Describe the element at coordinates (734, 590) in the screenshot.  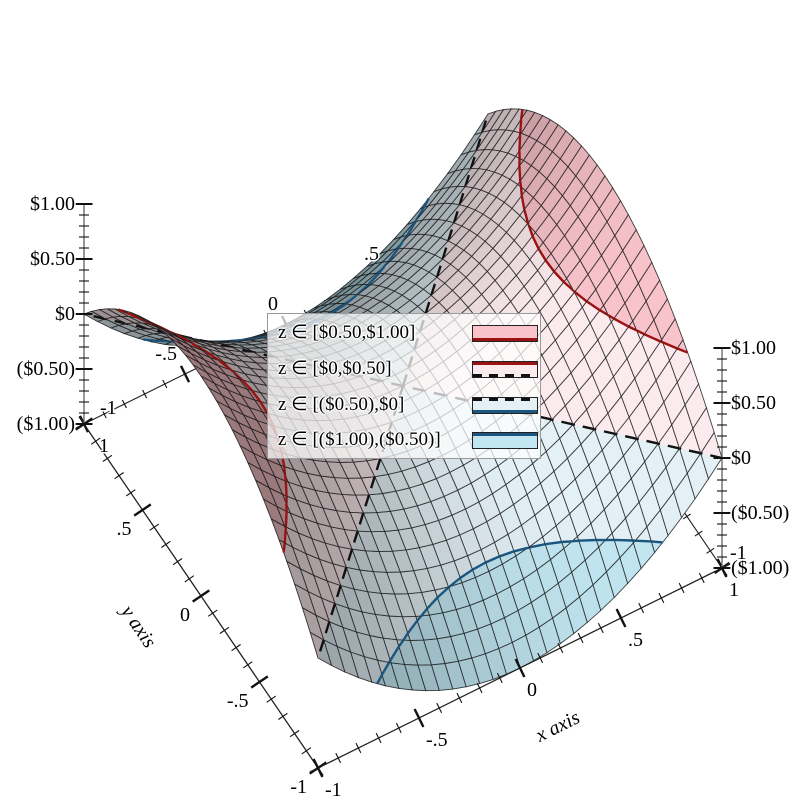
I see `x-axis-tick-label: 1` at that location.